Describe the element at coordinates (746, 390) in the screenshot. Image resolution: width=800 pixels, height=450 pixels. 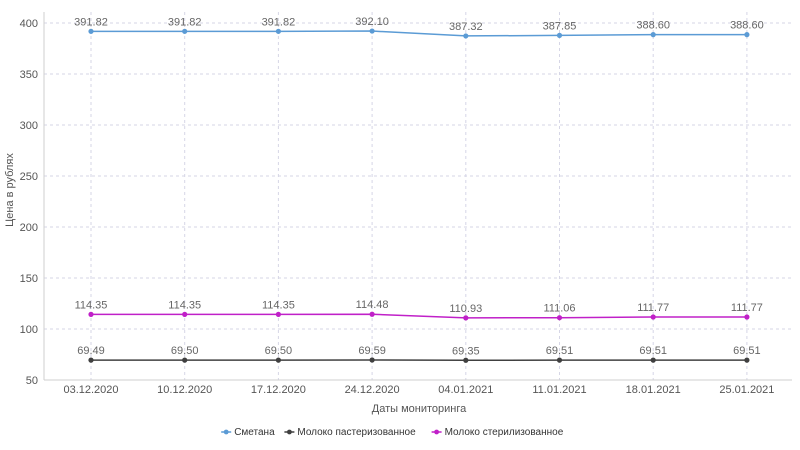
I see `x-tick-label: 25.01.2021` at that location.